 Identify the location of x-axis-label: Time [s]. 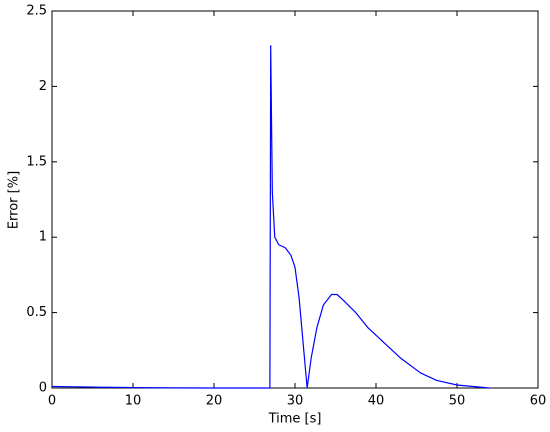
(295, 419).